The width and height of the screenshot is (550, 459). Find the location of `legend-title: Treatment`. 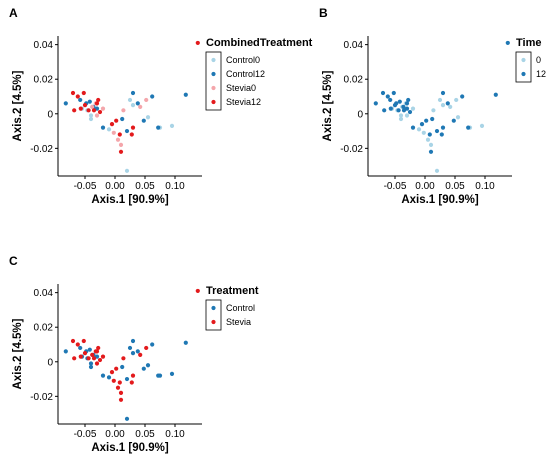

legend-title: Treatment is located at coordinates (232, 291).